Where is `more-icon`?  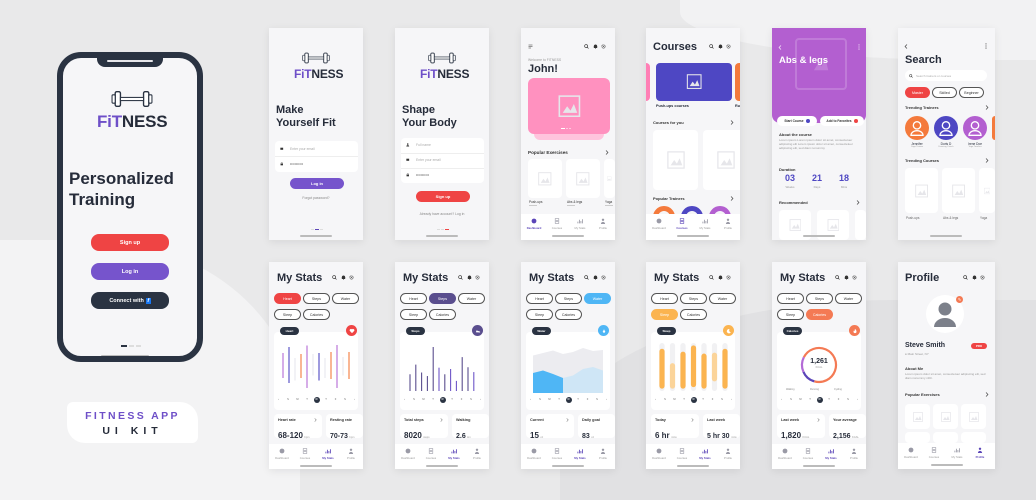
more-icon is located at coordinates (859, 47).